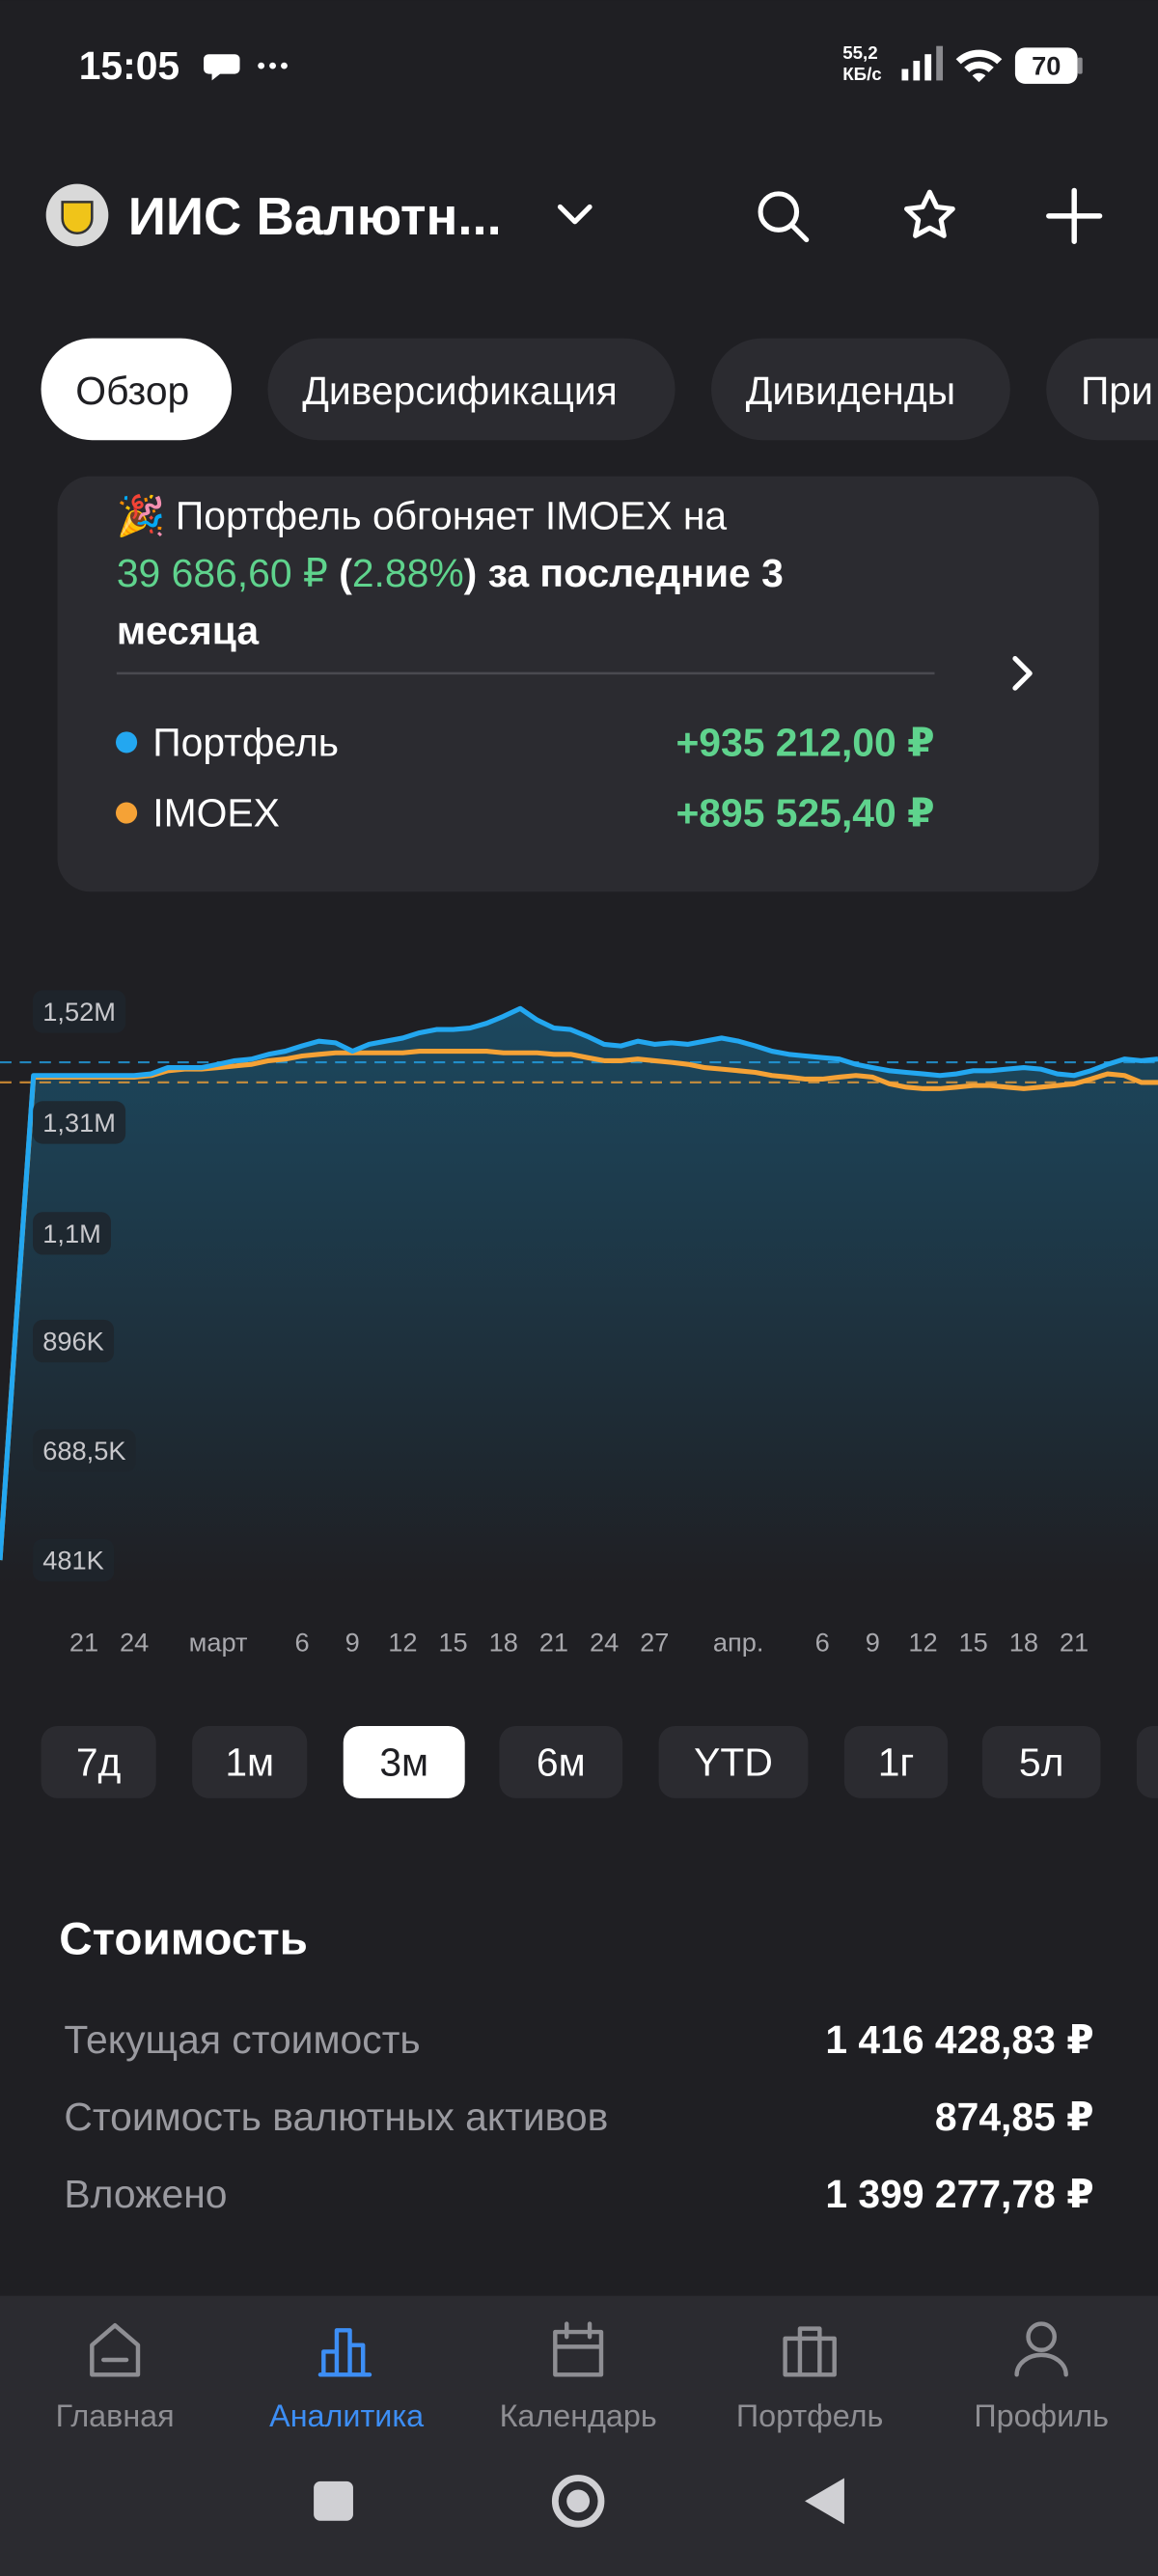  I want to click on portfolio-icon, so click(810, 2351).